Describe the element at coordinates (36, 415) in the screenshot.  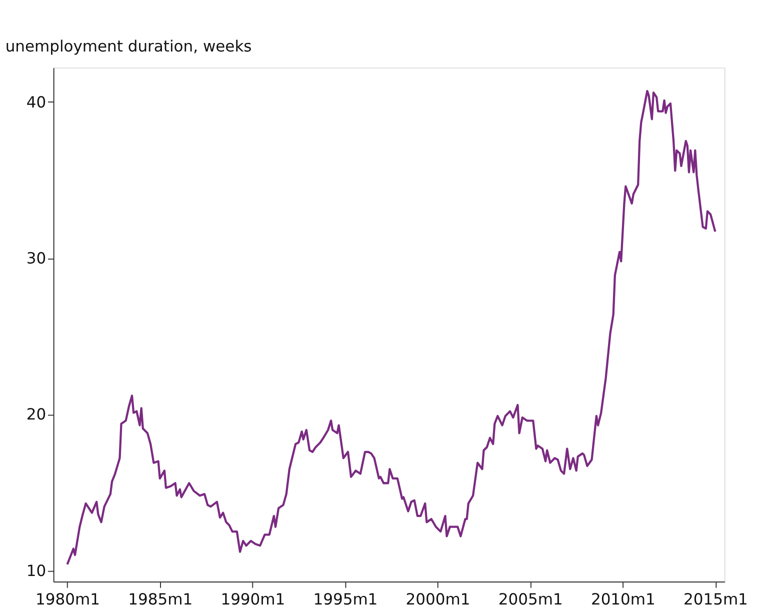
I see `y-tick-label: 20` at that location.